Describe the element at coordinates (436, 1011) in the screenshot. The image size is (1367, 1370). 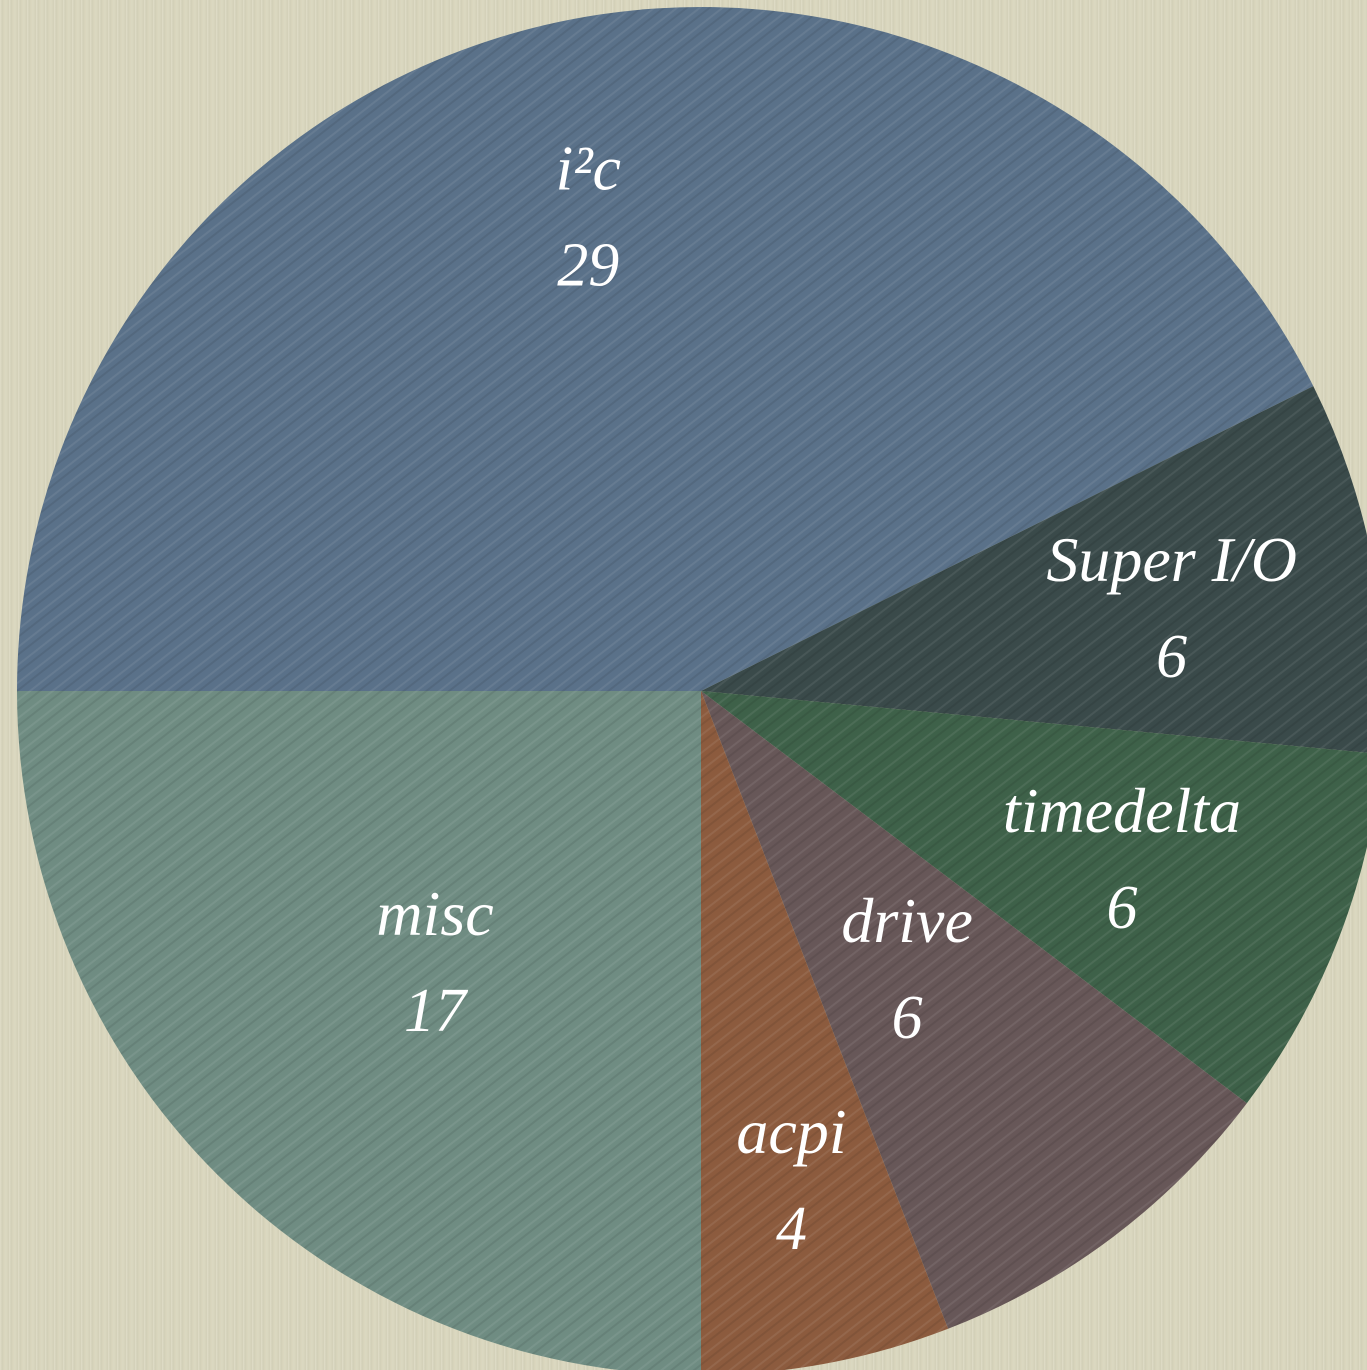
I see `slice-value: 17` at that location.